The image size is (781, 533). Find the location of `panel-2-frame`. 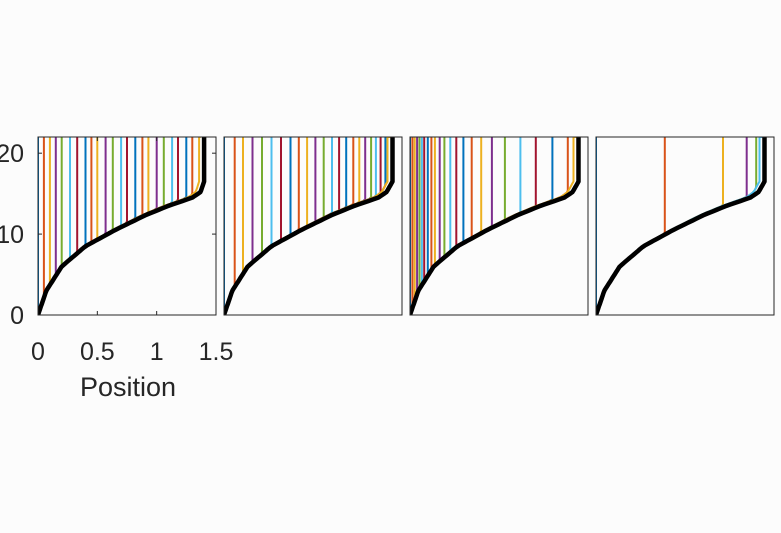

panel-2-frame is located at coordinates (313, 226).